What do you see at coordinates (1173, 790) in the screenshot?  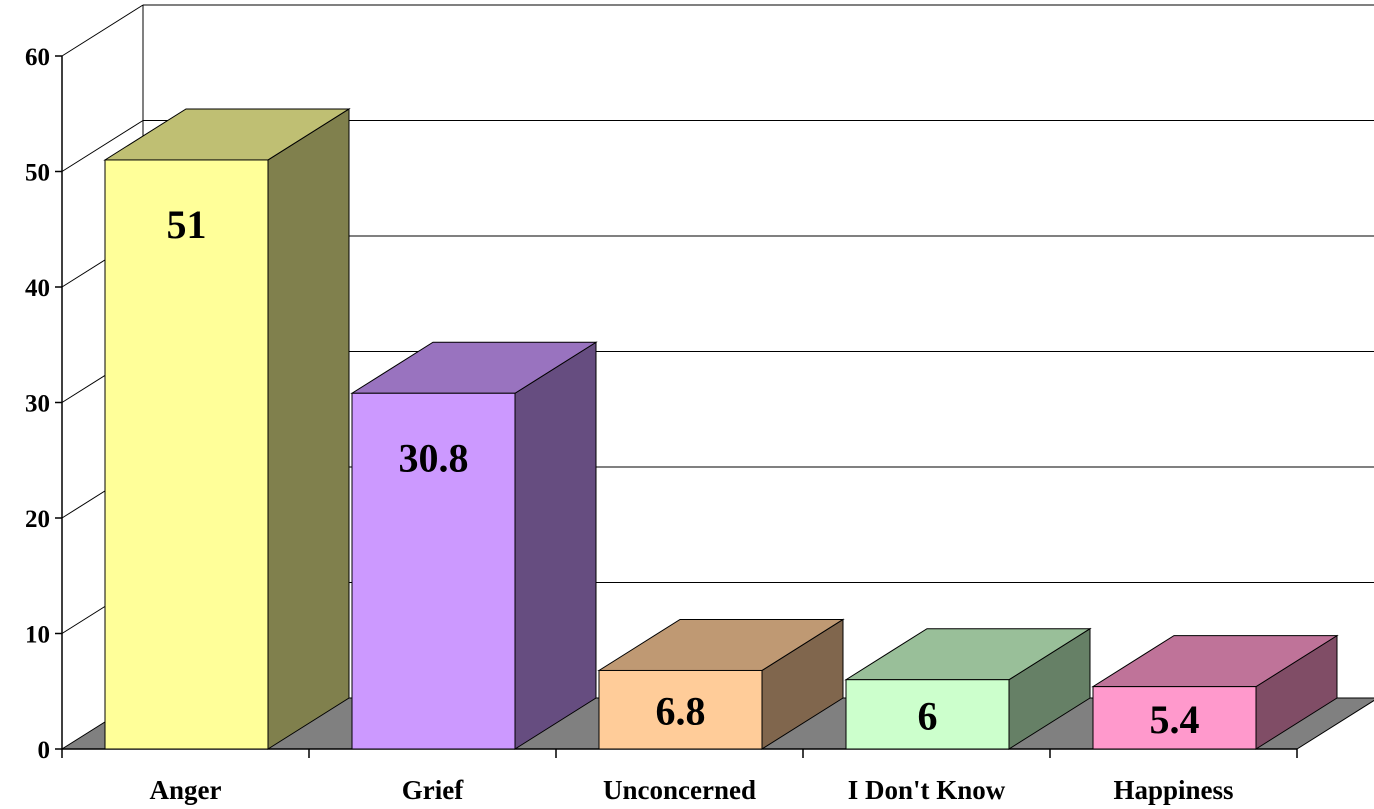 I see `x-tick-label: Happiness` at bounding box center [1173, 790].